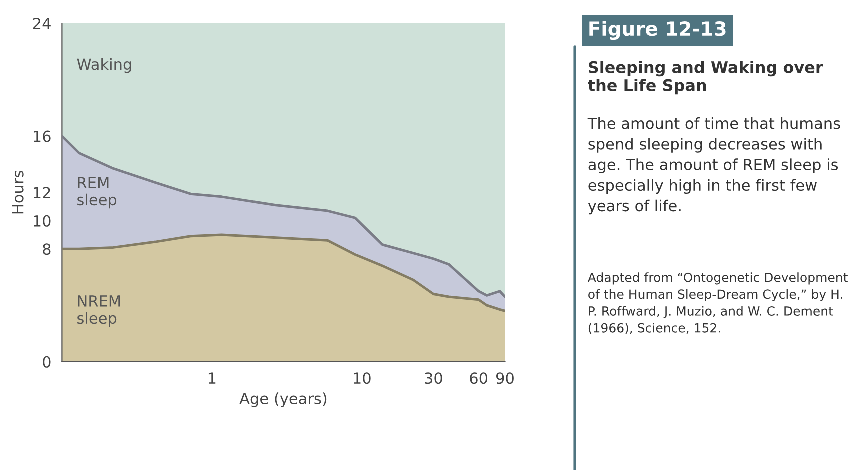 This screenshot has height=470, width=852. Describe the element at coordinates (42, 24) in the screenshot. I see `y-tick-label: 24` at that location.